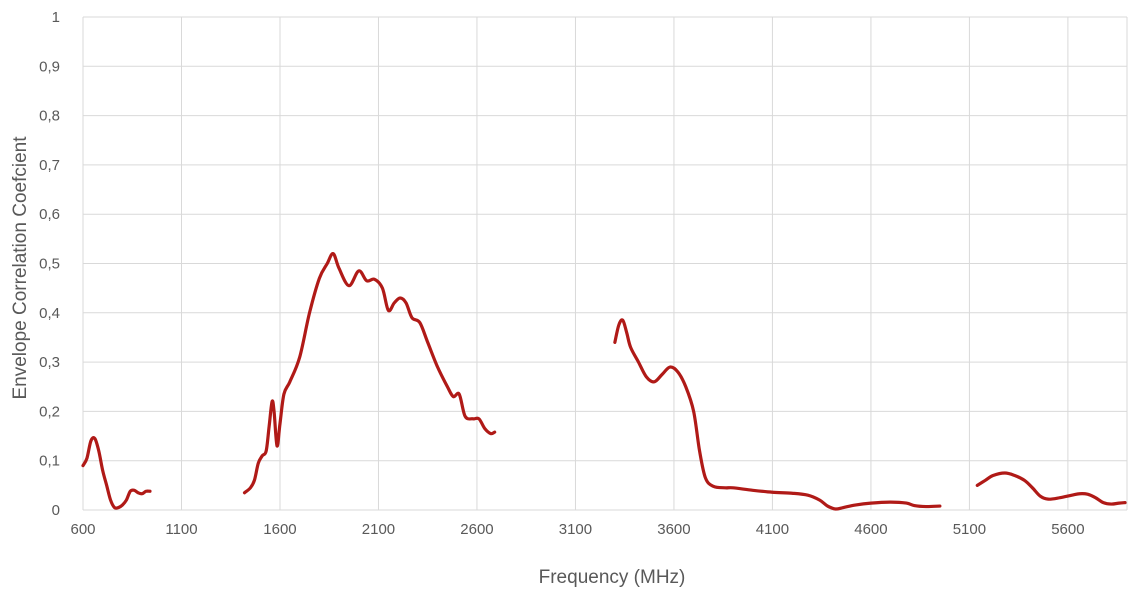 Image resolution: width=1135 pixels, height=591 pixels. What do you see at coordinates (20, 268) in the screenshot?
I see `y-axis-title: Envelope Correlation Coefcient` at bounding box center [20, 268].